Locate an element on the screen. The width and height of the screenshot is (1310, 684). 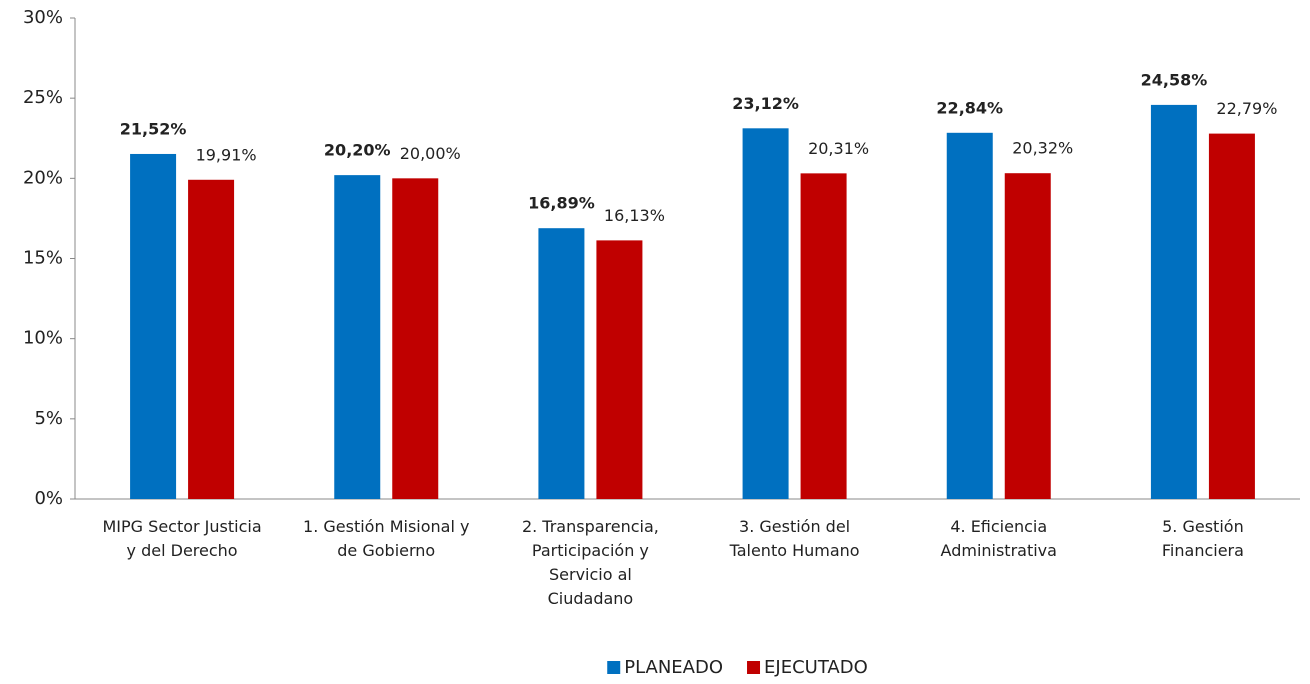
value-label: 24,58% is located at coordinates (1174, 79).